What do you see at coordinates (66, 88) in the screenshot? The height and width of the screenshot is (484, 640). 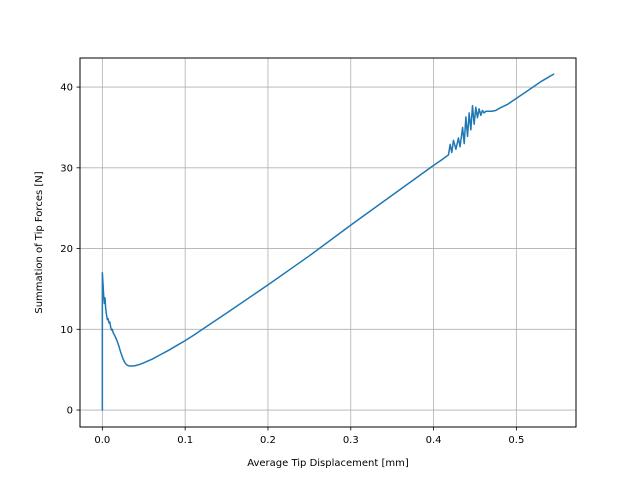 I see `y-tick-label: 40` at bounding box center [66, 88].